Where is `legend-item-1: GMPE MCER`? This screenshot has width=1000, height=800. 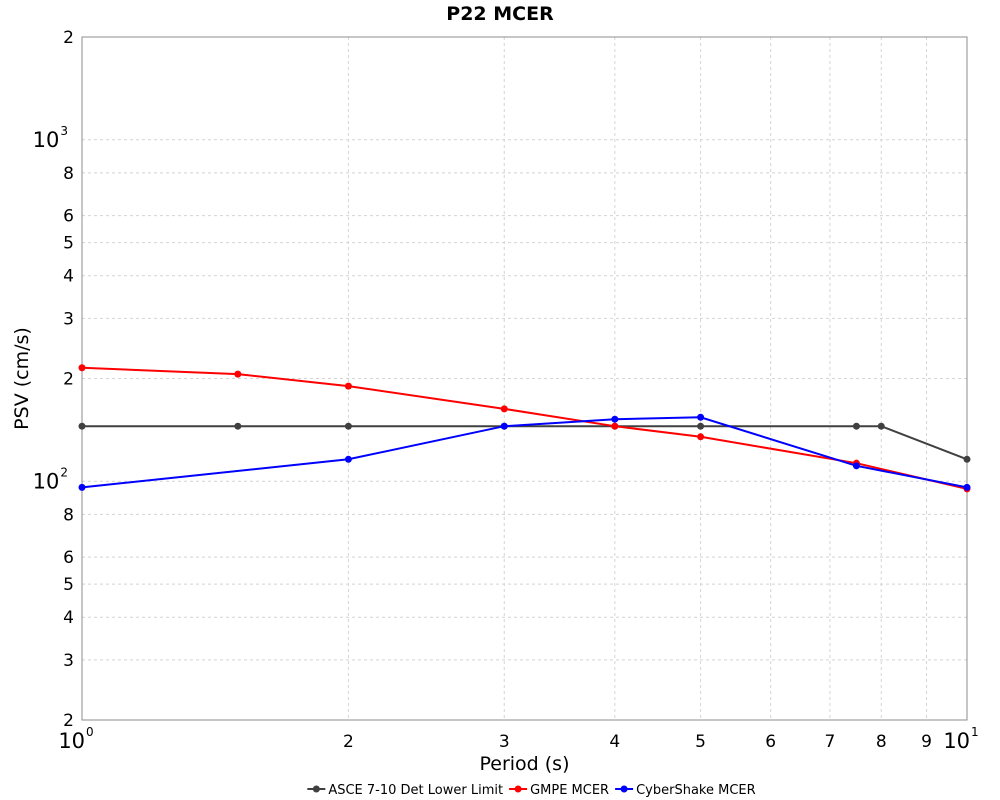 legend-item-1: GMPE MCER is located at coordinates (559, 790).